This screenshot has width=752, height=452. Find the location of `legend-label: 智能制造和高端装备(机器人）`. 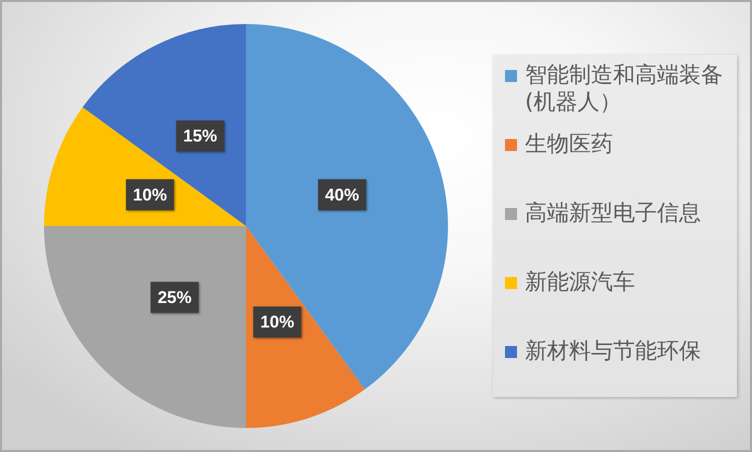

legend-label: 智能制造和高端装备(机器人） is located at coordinates (624, 89).